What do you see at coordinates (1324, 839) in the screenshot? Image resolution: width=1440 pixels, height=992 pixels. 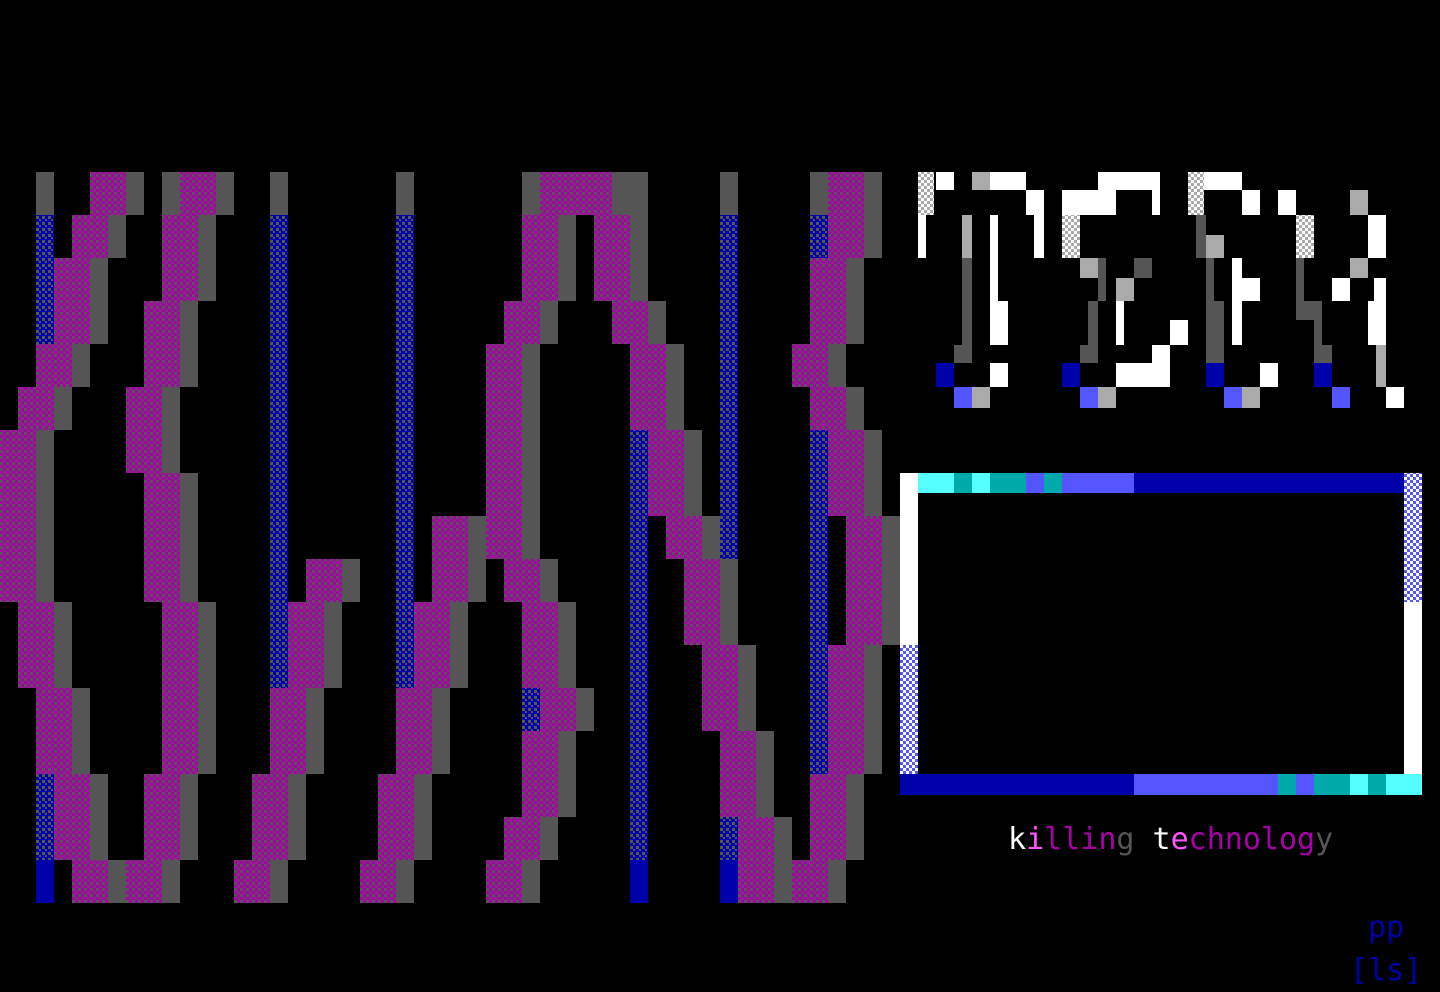 I see `tagline-char: y` at bounding box center [1324, 839].